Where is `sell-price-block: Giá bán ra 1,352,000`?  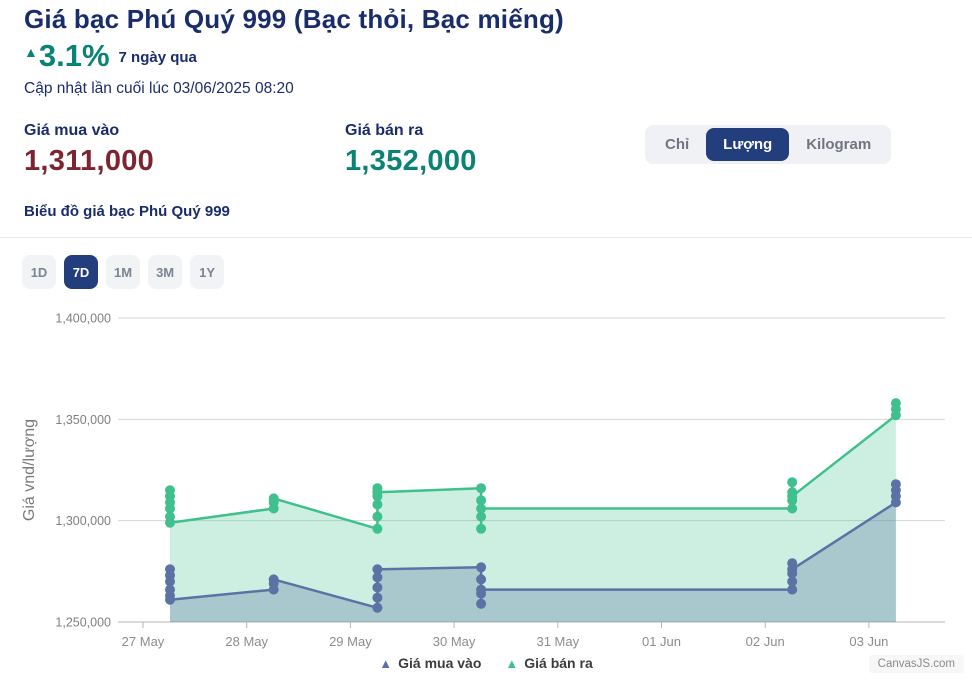 sell-price-block: Giá bán ra 1,352,000 is located at coordinates (411, 150).